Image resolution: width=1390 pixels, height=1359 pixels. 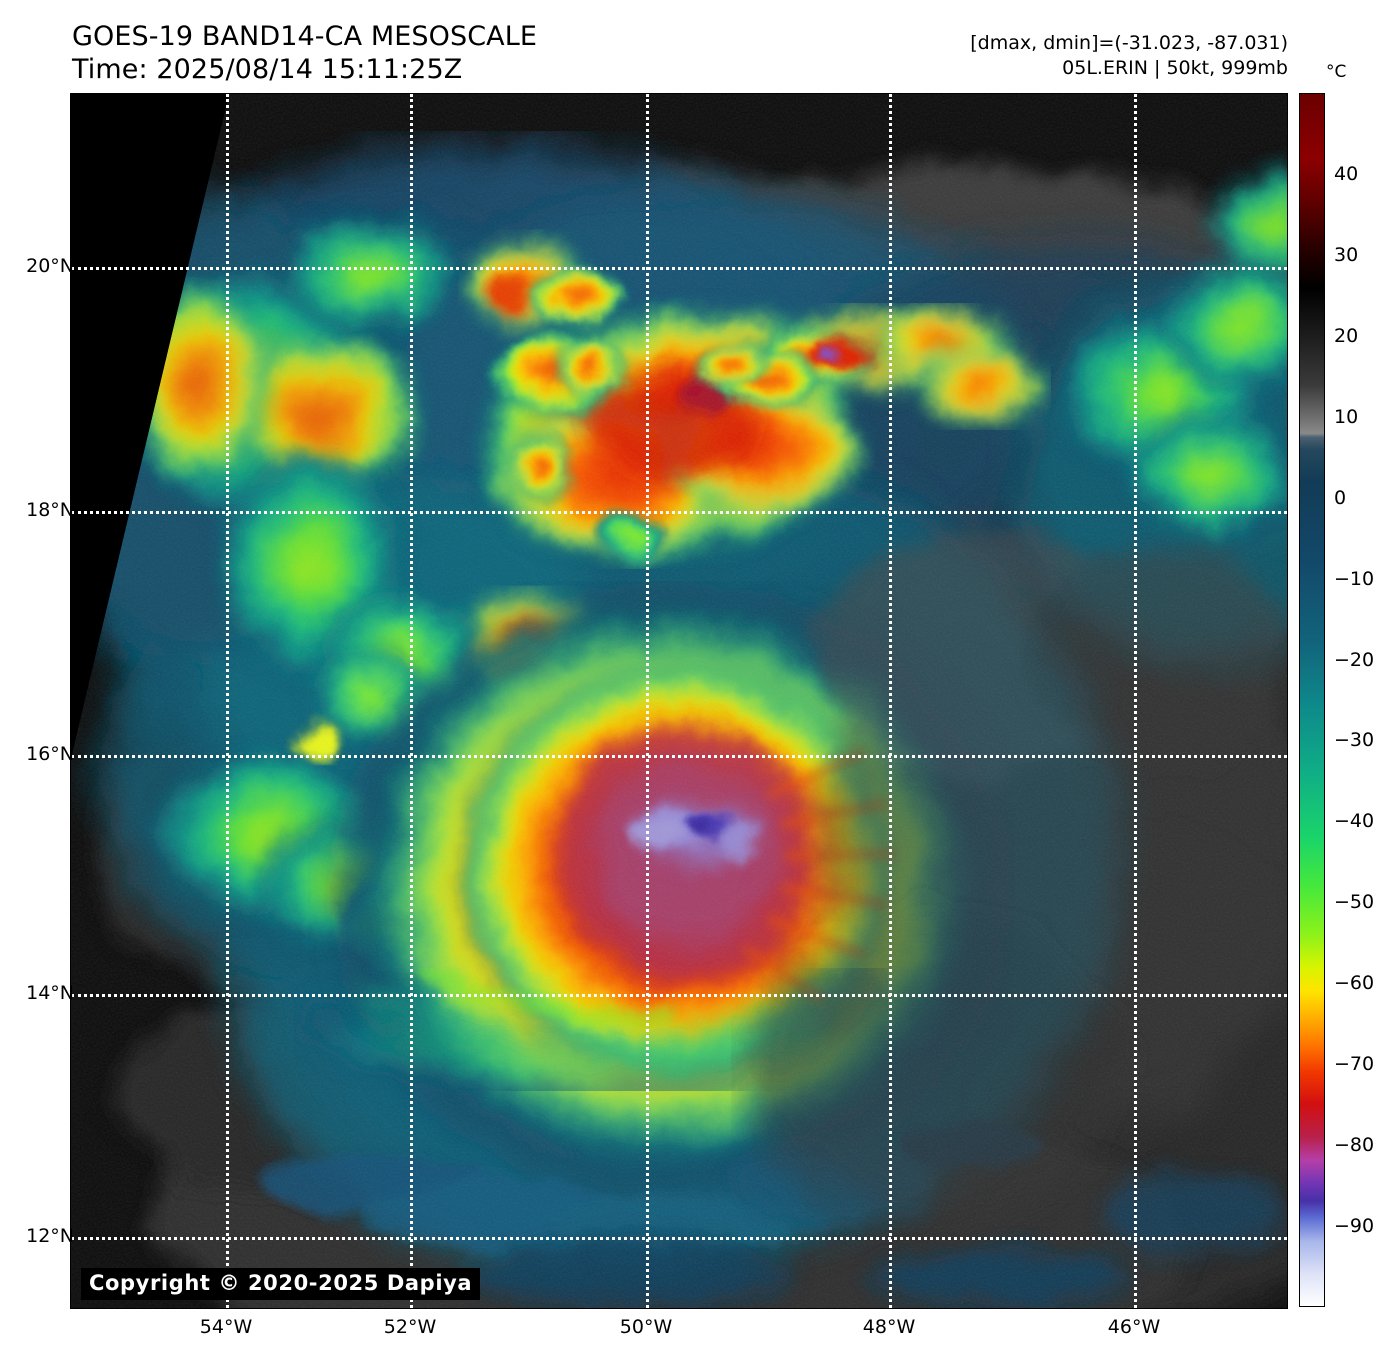 I want to click on temperature-colorbar, so click(x=1312, y=700).